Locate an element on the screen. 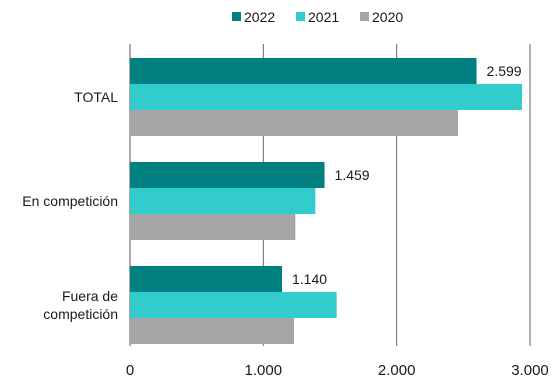 This screenshot has width=552, height=382. legend-swatch-2022 is located at coordinates (236, 16).